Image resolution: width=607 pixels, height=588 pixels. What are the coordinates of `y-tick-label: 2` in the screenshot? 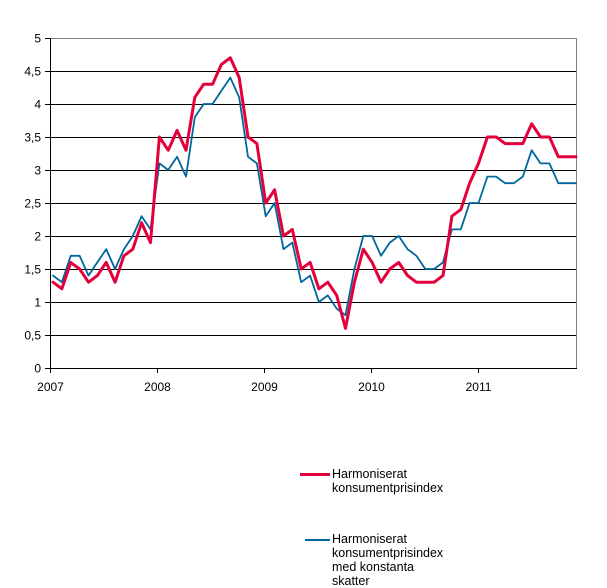 It's located at (37, 237).